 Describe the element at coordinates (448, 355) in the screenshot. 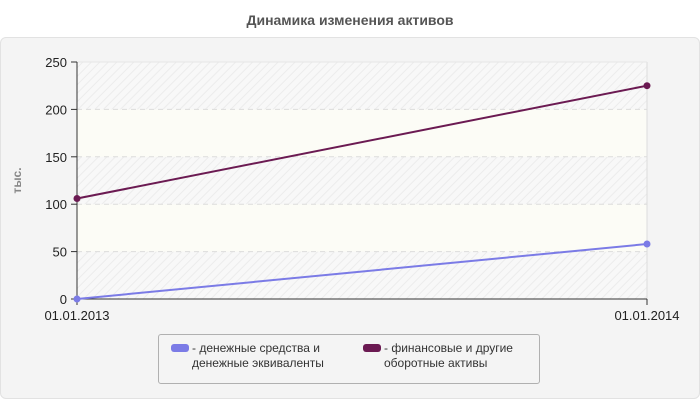

I see `legend-label-financial: - финансовые и другие оборотные активы` at that location.